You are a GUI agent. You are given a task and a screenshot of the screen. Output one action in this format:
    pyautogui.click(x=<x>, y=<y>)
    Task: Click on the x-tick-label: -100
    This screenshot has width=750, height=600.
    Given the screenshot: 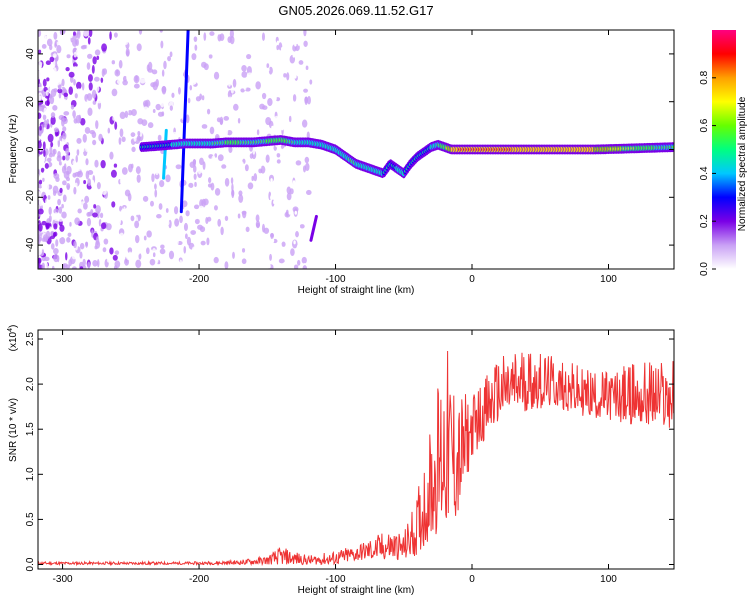 What is the action you would take?
    pyautogui.click(x=336, y=579)
    